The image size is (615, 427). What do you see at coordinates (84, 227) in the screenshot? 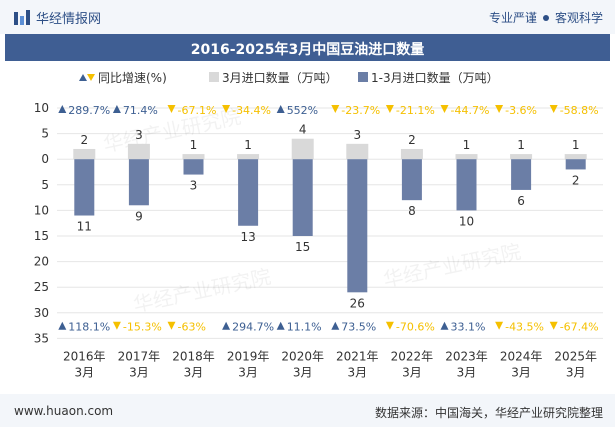
I see `data-label-cumulative: 11` at bounding box center [84, 227].